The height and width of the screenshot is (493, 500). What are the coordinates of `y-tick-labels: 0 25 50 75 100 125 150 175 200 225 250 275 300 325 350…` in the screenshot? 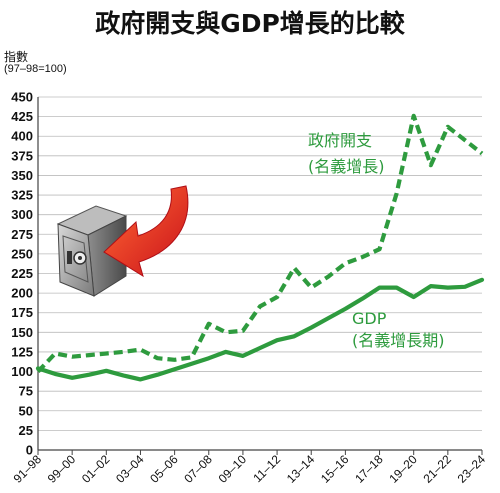 It's located at (22, 274).